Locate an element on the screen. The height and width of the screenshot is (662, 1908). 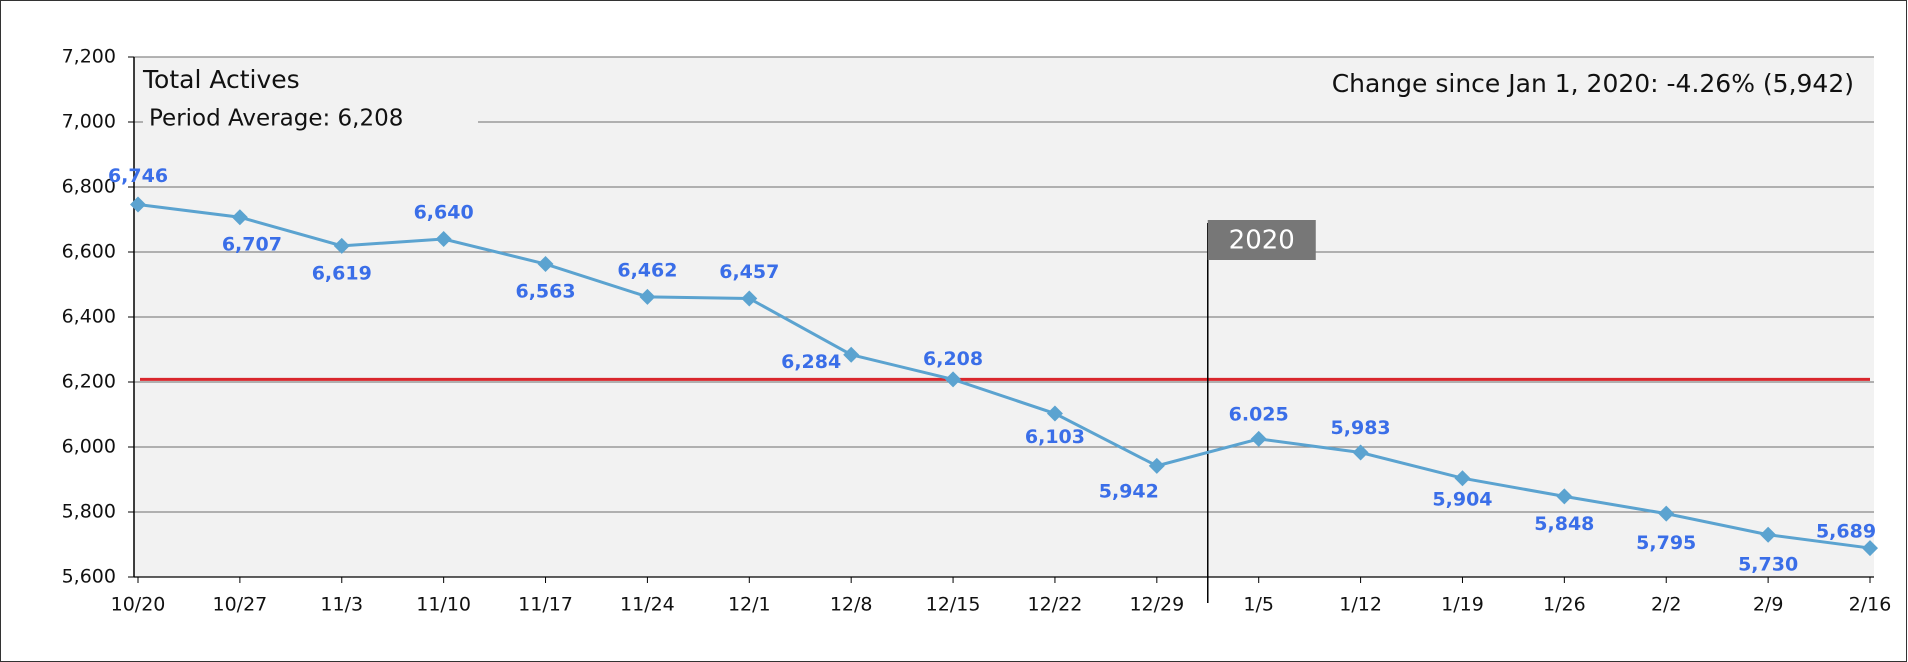
data-label: 6,563 is located at coordinates (545, 292).